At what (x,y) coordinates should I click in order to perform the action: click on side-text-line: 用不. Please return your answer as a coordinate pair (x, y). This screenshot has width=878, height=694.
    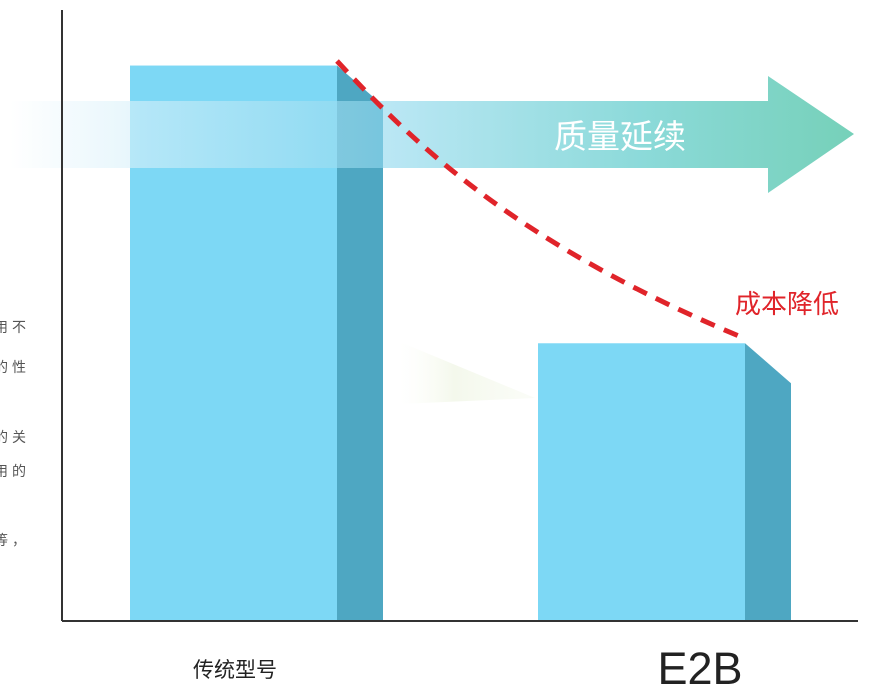
    Looking at the image, I should click on (15, 328).